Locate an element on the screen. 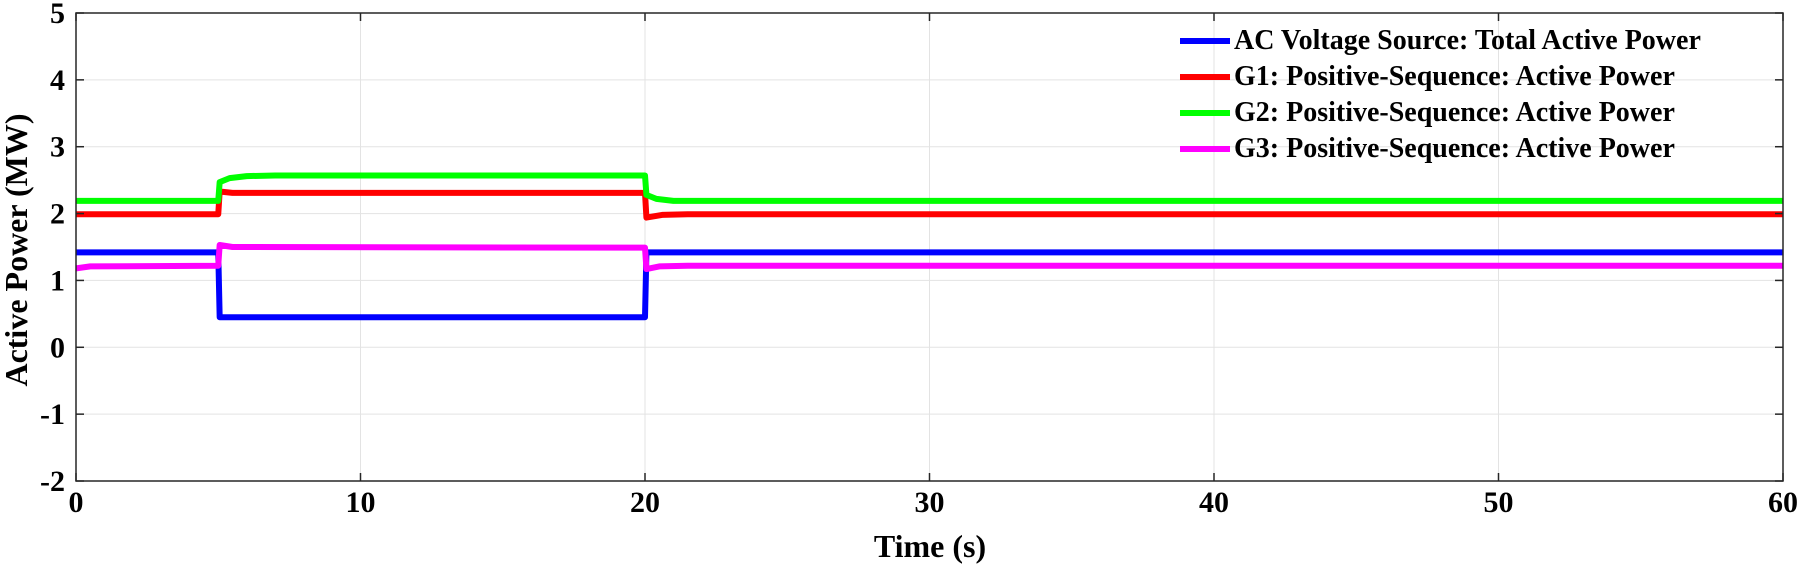  y-tick-label: 5 is located at coordinates (57, 15).